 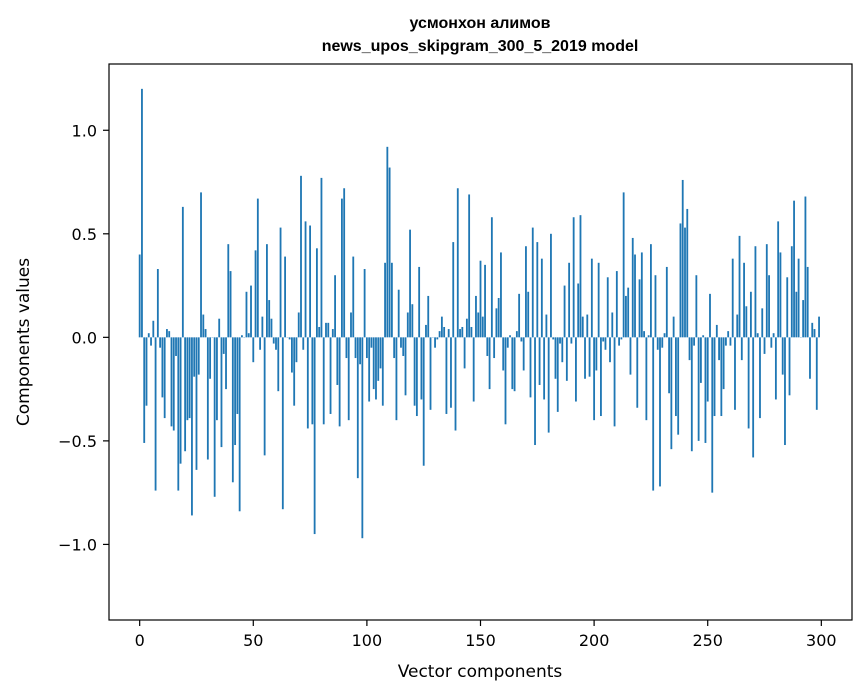 I want to click on x-tick-label: 150, so click(x=480, y=640).